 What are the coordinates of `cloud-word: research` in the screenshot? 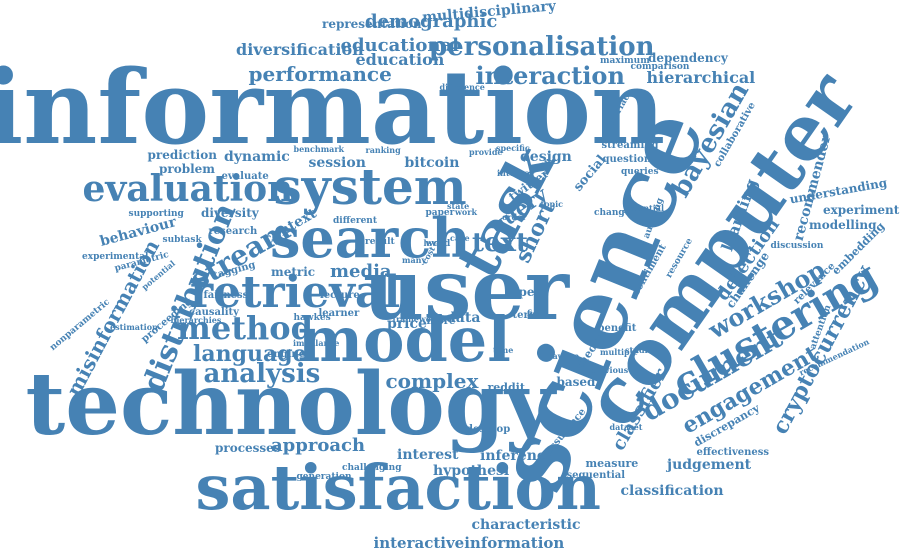 It's located at (233, 231).